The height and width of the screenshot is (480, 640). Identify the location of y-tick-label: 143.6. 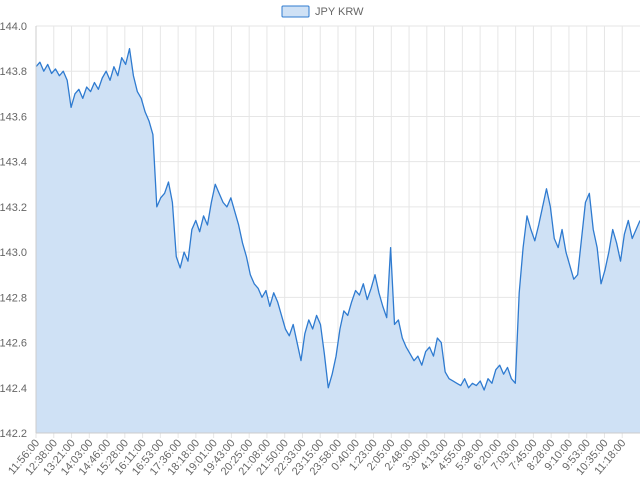
(13, 117).